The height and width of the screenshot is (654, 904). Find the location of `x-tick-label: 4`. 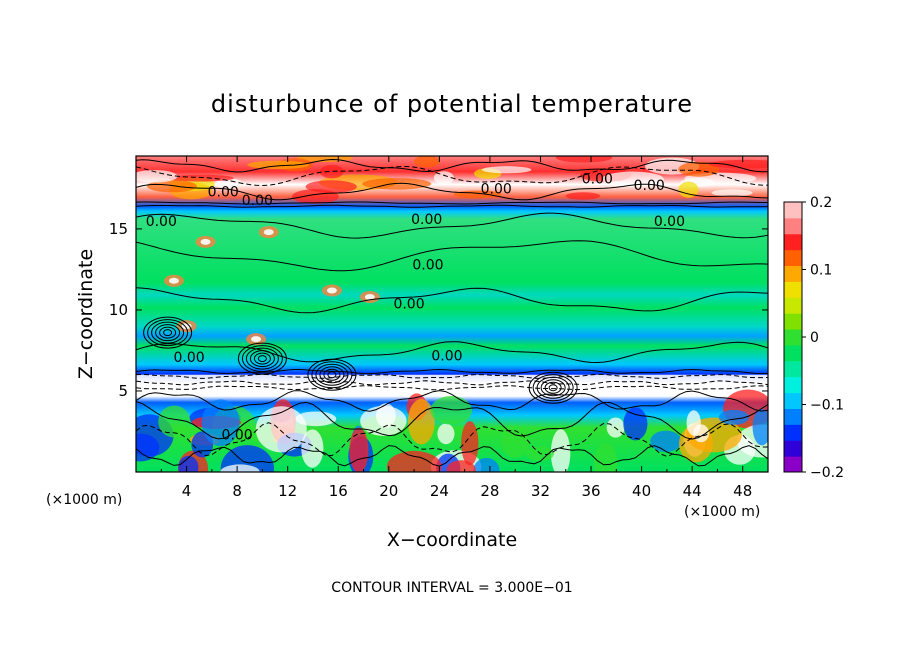

x-tick-label: 4 is located at coordinates (187, 491).